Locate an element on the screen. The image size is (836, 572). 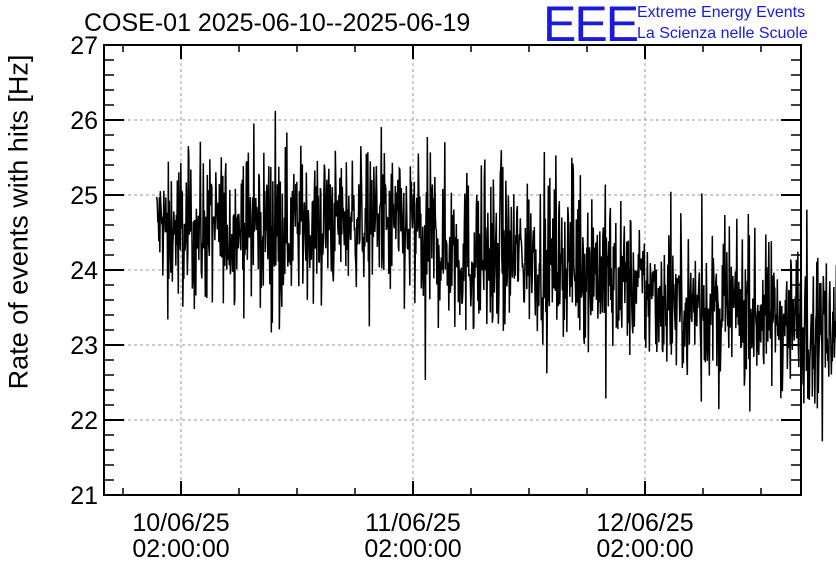
logo-text-line1: Extreme Energy Events is located at coordinates (721, 12).